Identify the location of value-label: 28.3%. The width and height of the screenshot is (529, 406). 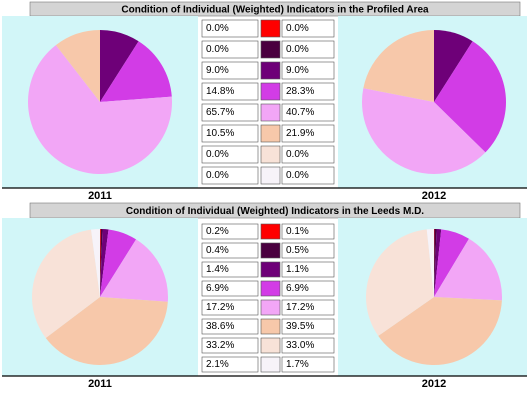
(300, 91).